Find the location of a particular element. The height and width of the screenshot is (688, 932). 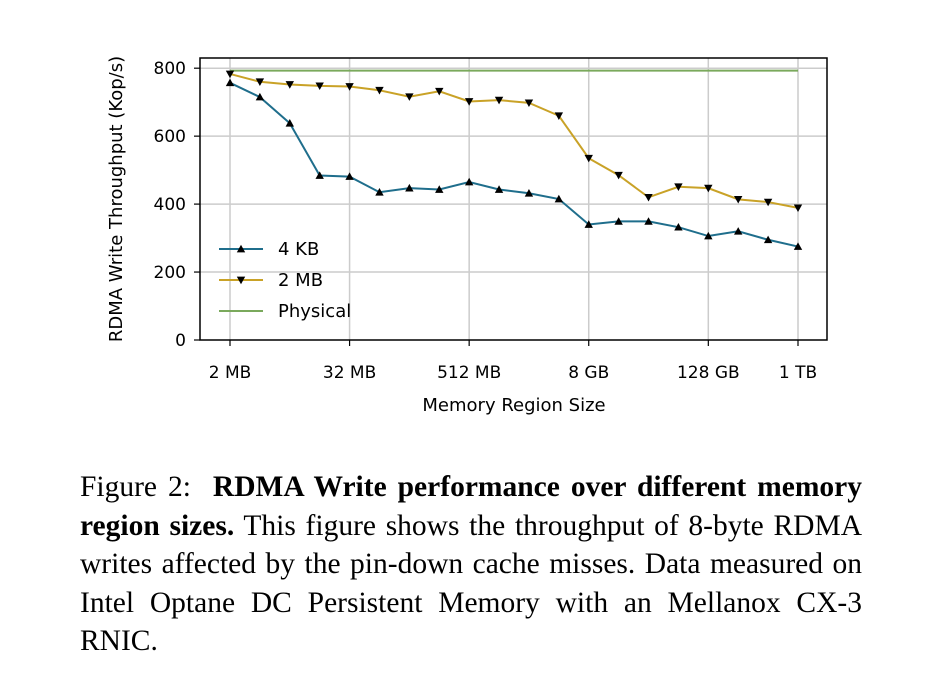

legend: 4 KB 2 MB Physical is located at coordinates (285, 280).